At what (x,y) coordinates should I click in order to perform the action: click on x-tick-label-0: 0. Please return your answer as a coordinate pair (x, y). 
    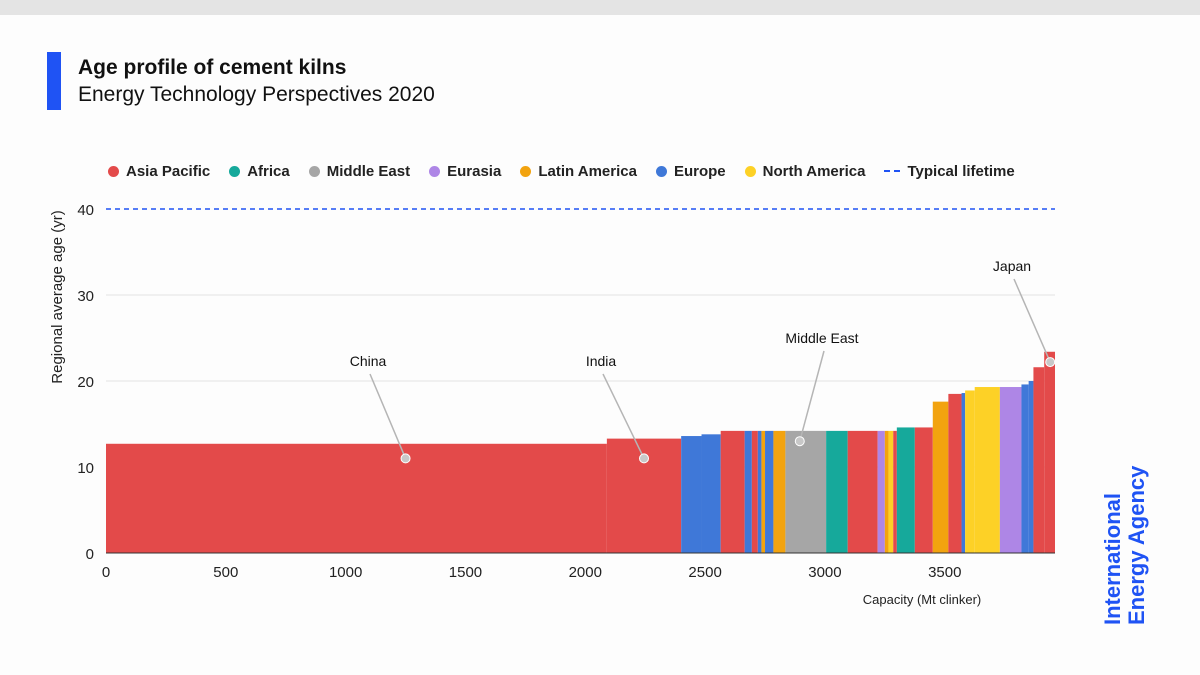
    Looking at the image, I should click on (106, 572).